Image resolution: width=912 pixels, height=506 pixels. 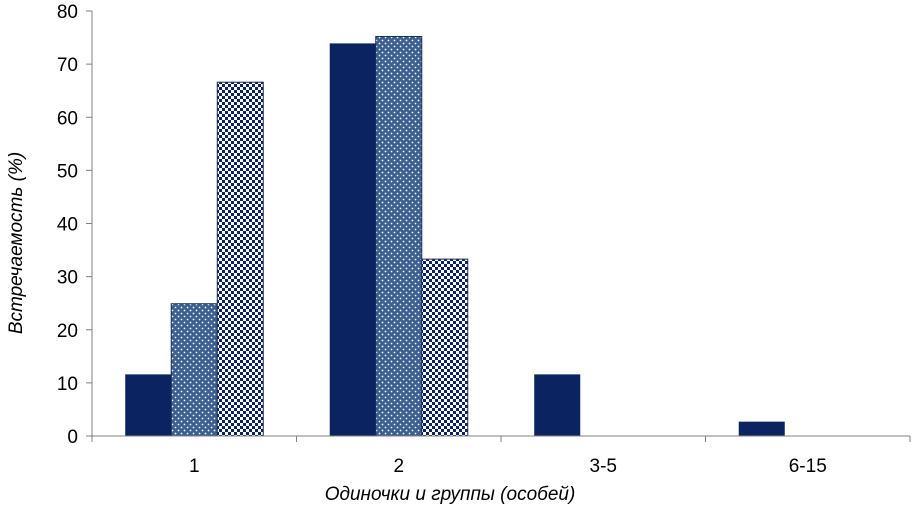 What do you see at coordinates (67, 331) in the screenshot?
I see `y-tick-label: 20` at bounding box center [67, 331].